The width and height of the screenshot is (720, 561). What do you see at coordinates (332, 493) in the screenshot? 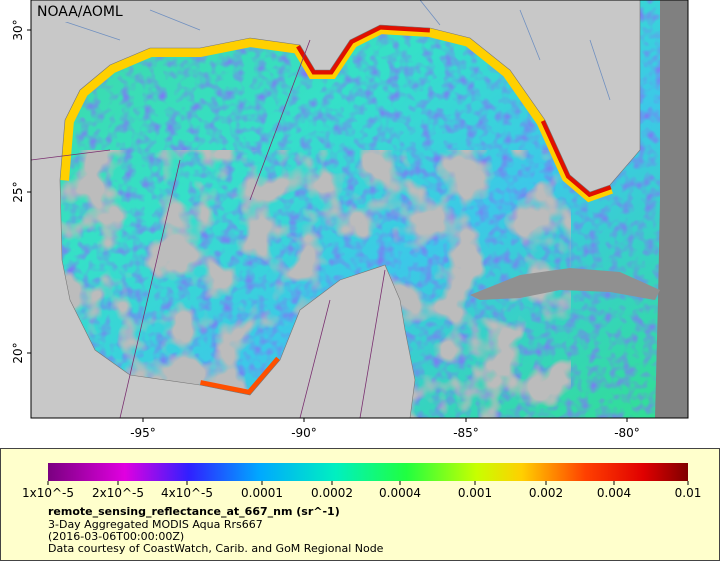
I see `colorbar-label: 0.0002` at bounding box center [332, 493].